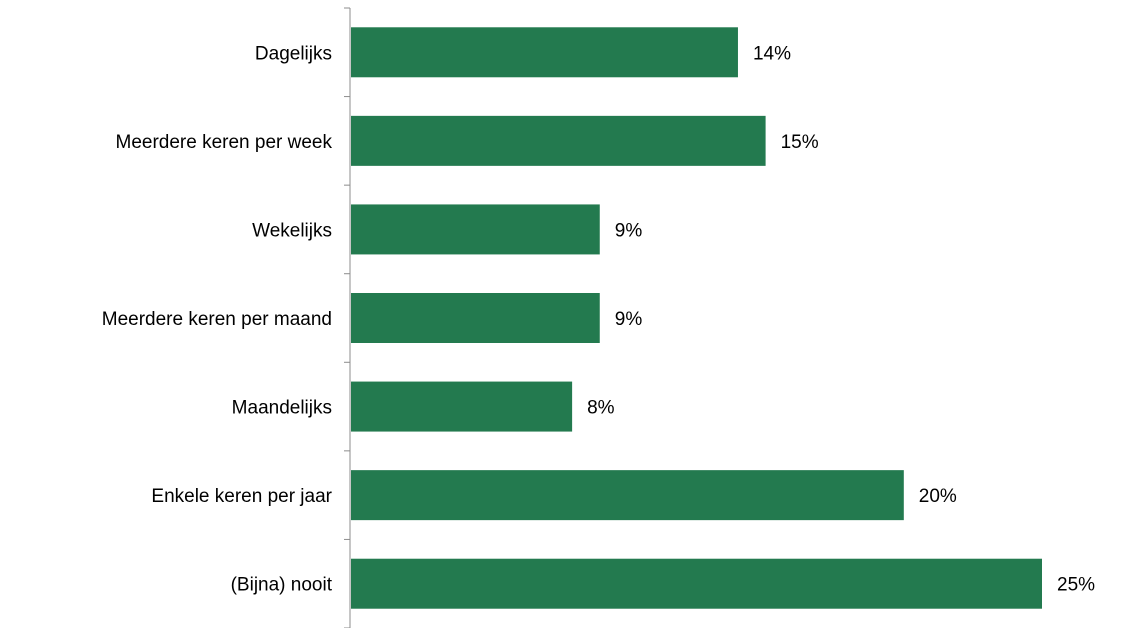 The image size is (1132, 633). Describe the element at coordinates (938, 496) in the screenshot. I see `value-label: 20%` at that location.